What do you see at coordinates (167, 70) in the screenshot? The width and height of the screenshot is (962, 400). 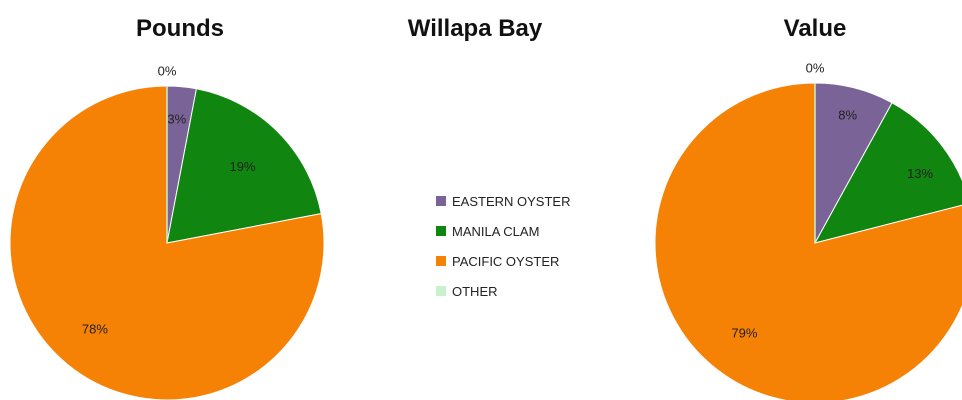 I see `pounds-label-other: 0%` at bounding box center [167, 70].